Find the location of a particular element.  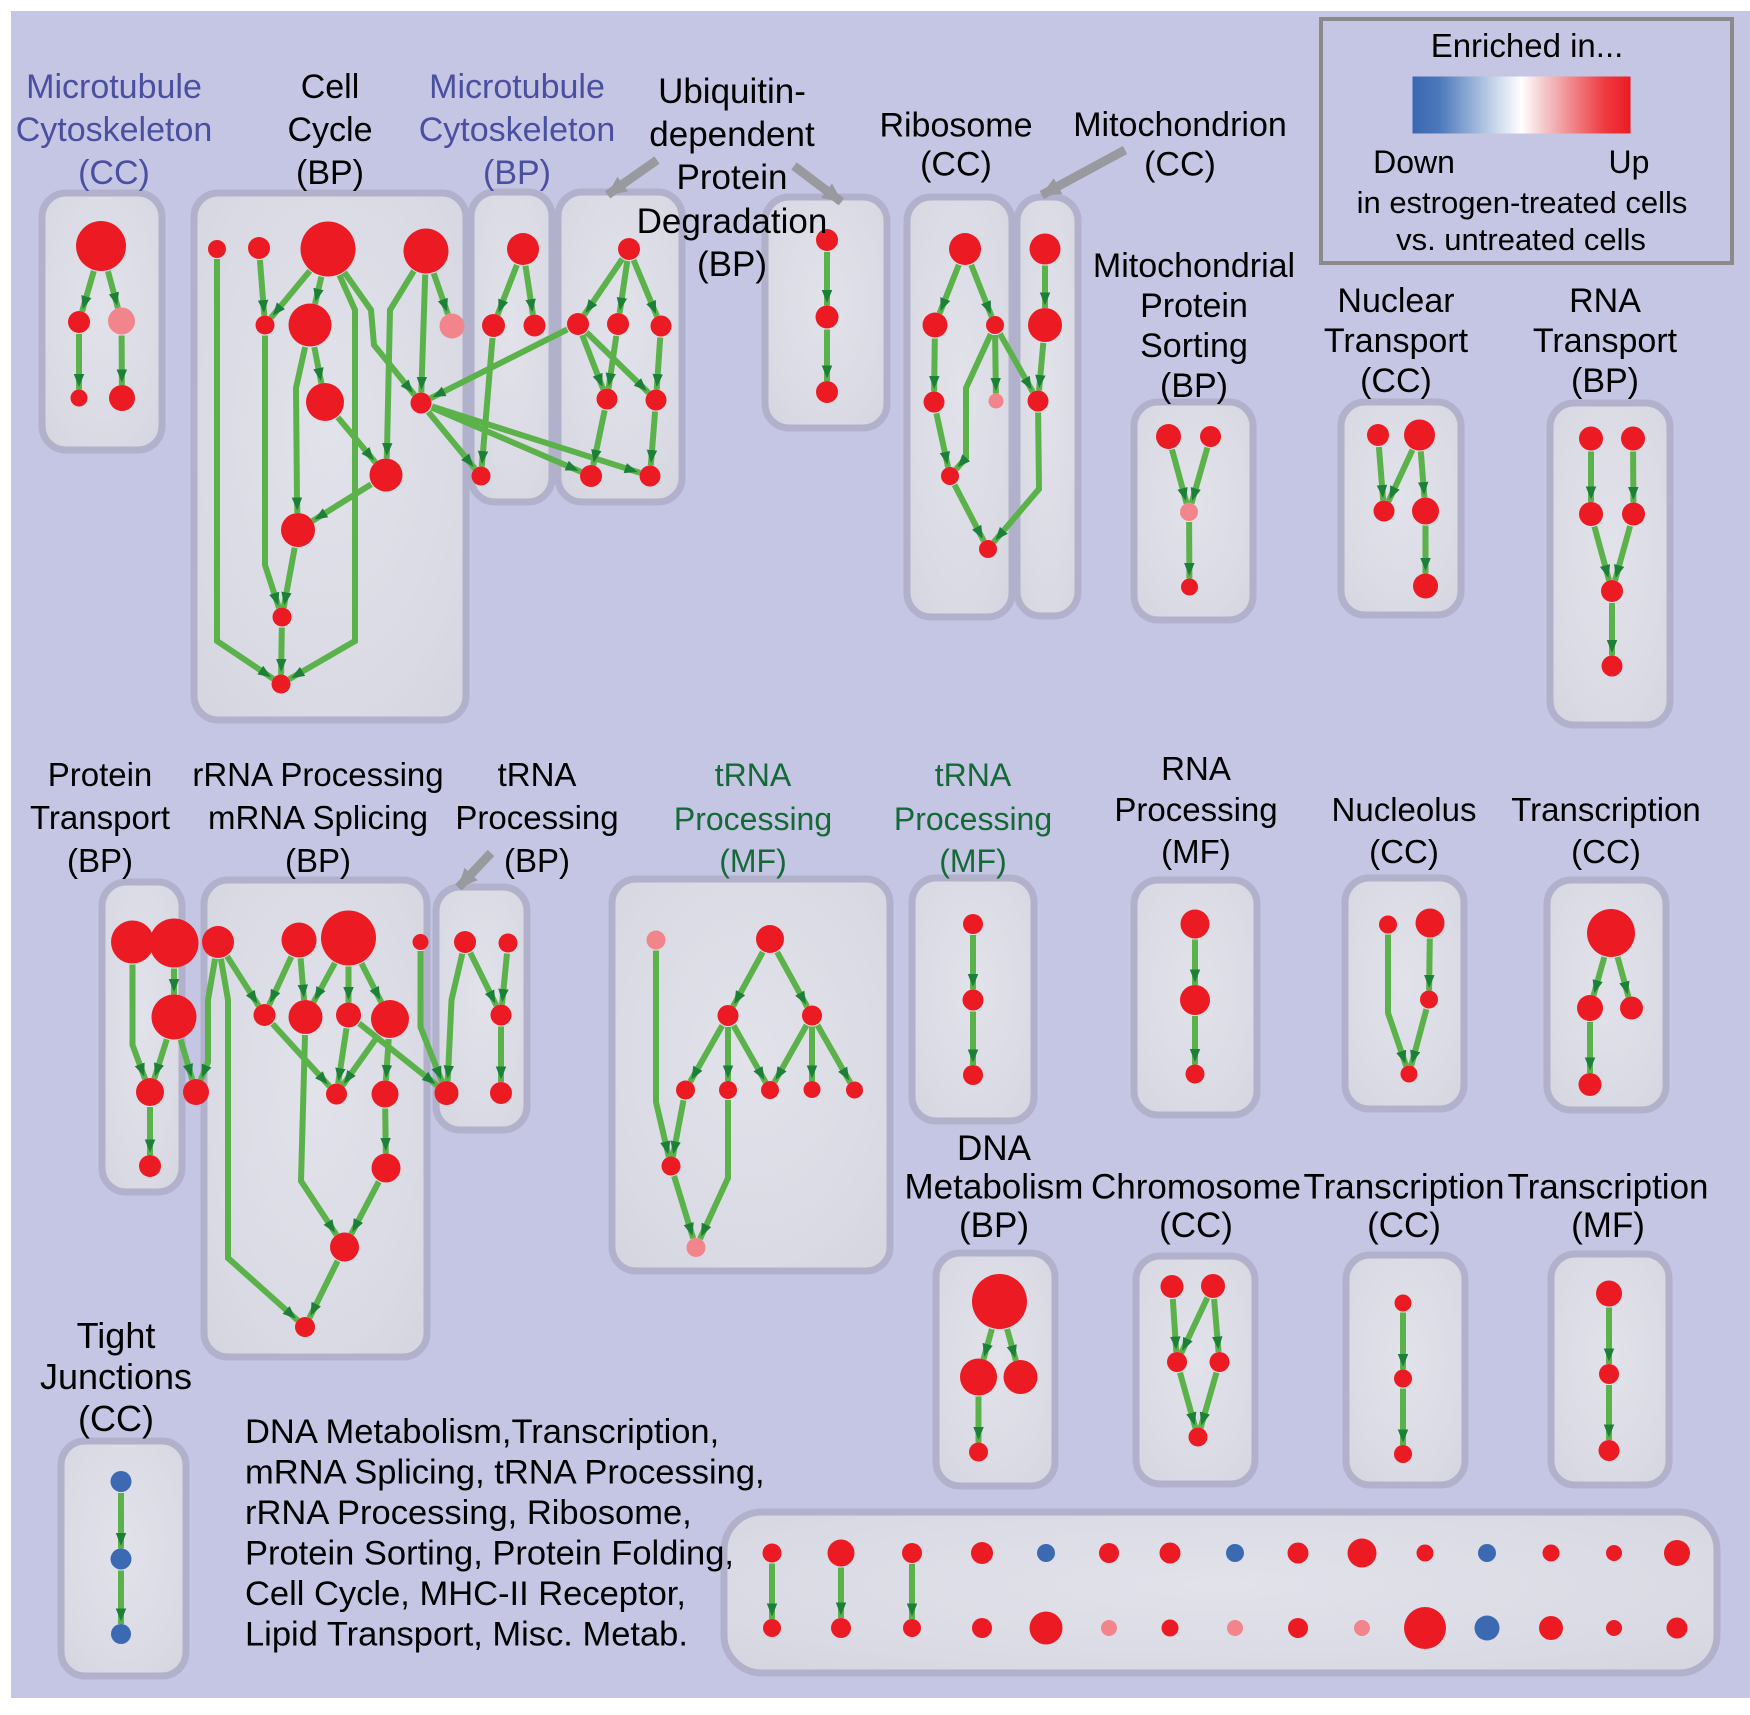

svg-text: Up is located at coordinates (1629, 162).